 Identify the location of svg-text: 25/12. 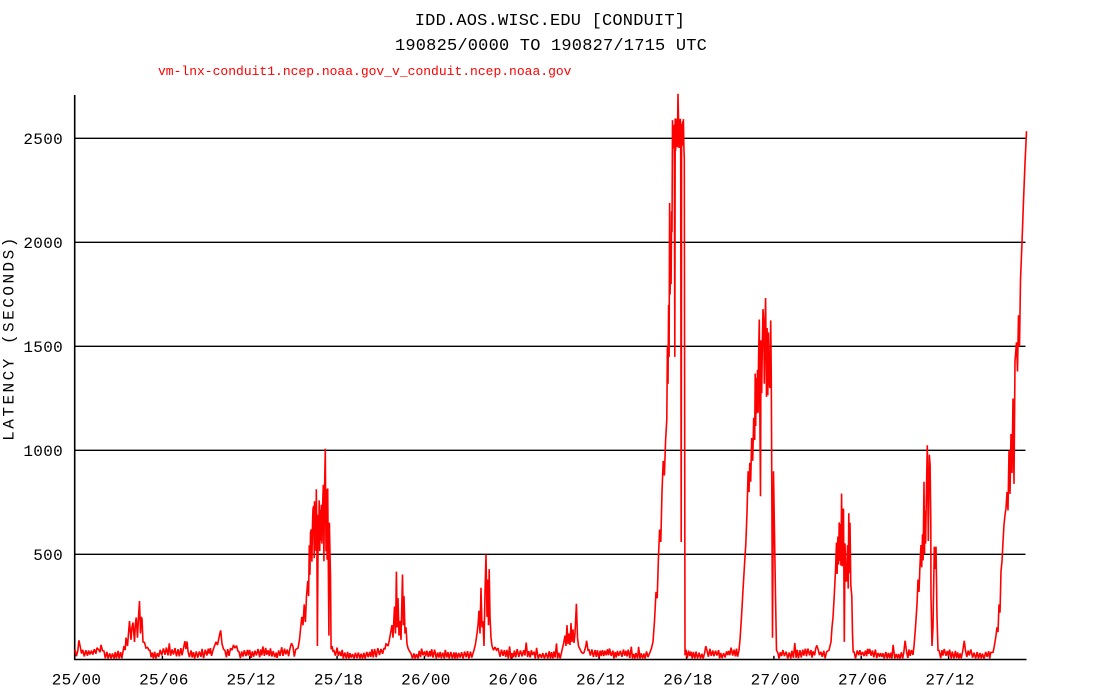
(251, 681).